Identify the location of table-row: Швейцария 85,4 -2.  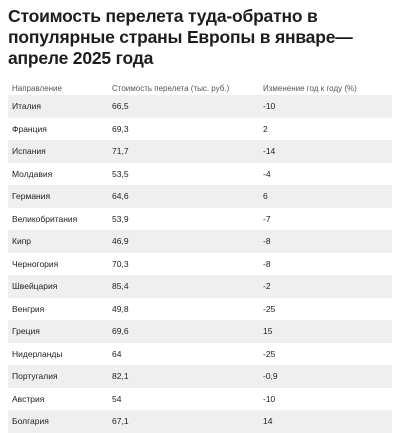
(200, 286).